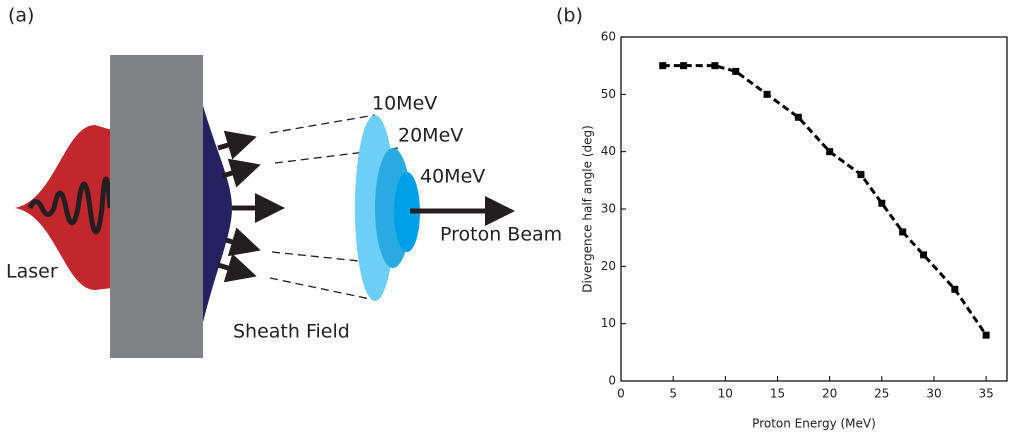 The height and width of the screenshot is (446, 1017). Describe the element at coordinates (608, 209) in the screenshot. I see `y-tick-label: 30` at that location.